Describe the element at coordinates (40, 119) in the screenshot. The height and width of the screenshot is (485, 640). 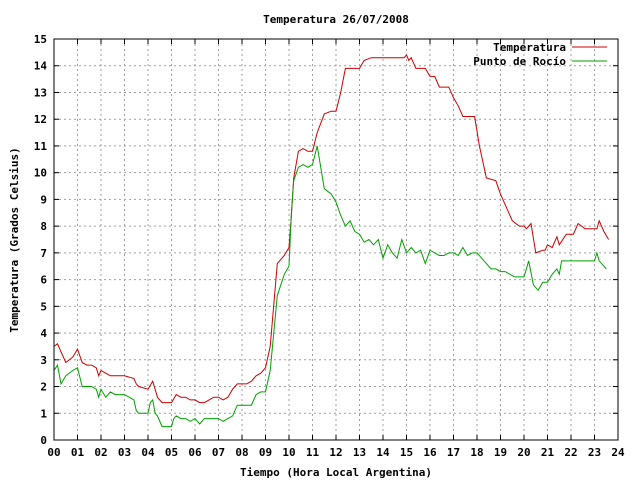
I see `y-tick-label: 12` at that location.